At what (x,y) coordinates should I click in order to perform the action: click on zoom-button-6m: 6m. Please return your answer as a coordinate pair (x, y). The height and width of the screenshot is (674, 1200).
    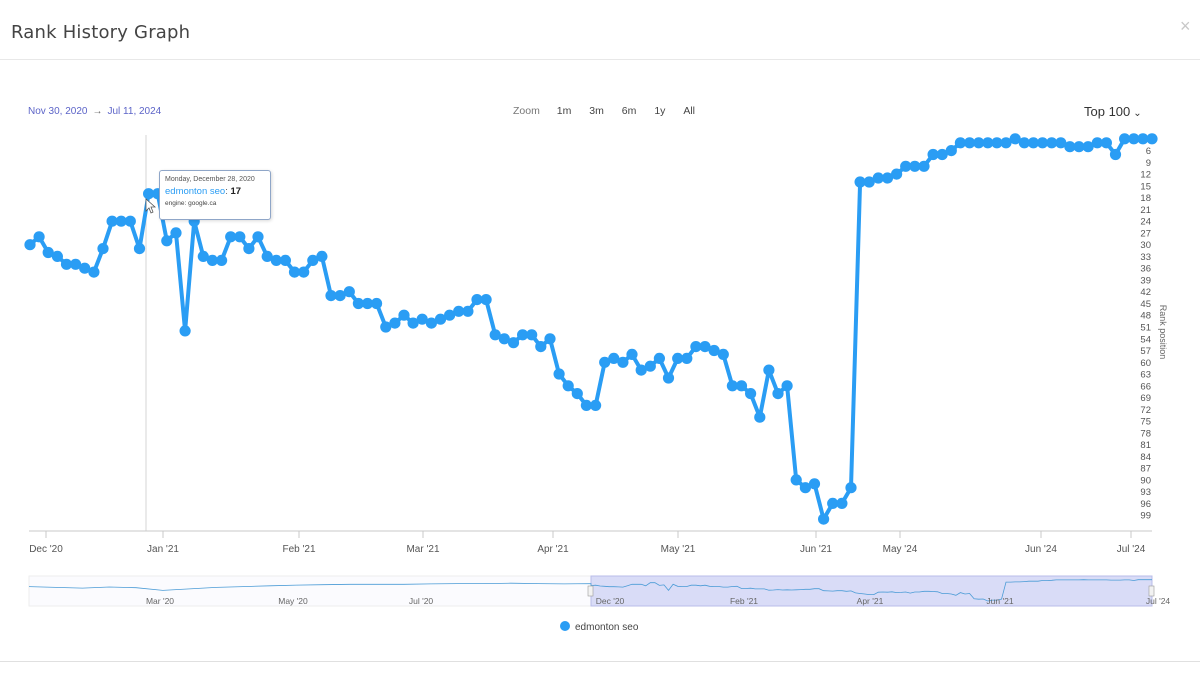
    Looking at the image, I should click on (629, 111).